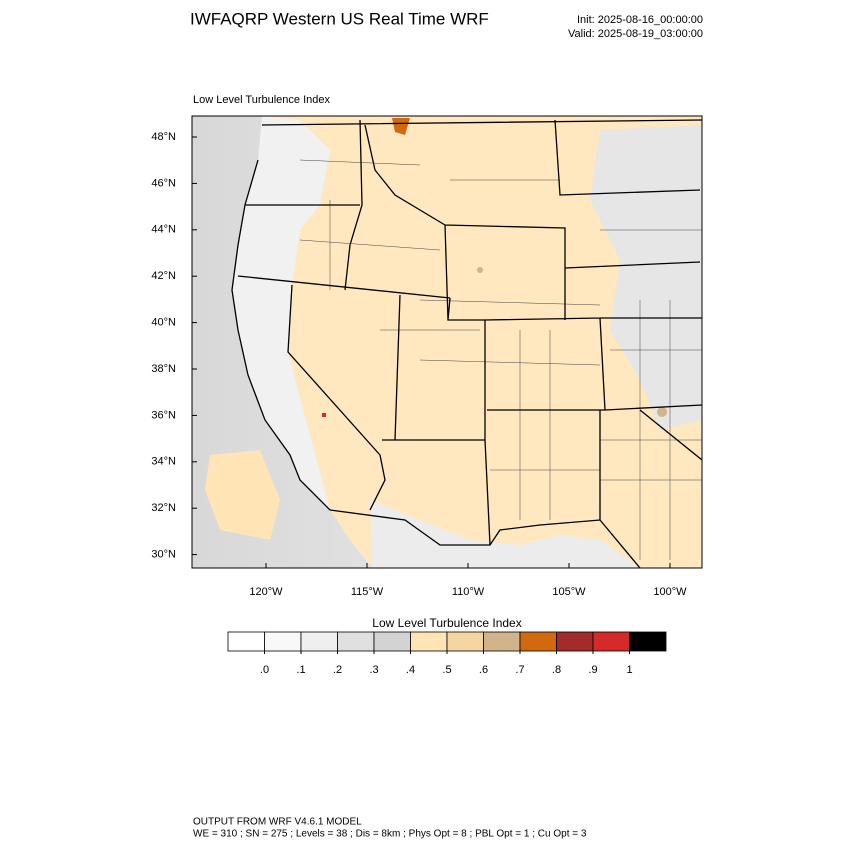  Describe the element at coordinates (640, 20) in the screenshot. I see `init-time: Init: 2025-08-16_00:00:00` at that location.